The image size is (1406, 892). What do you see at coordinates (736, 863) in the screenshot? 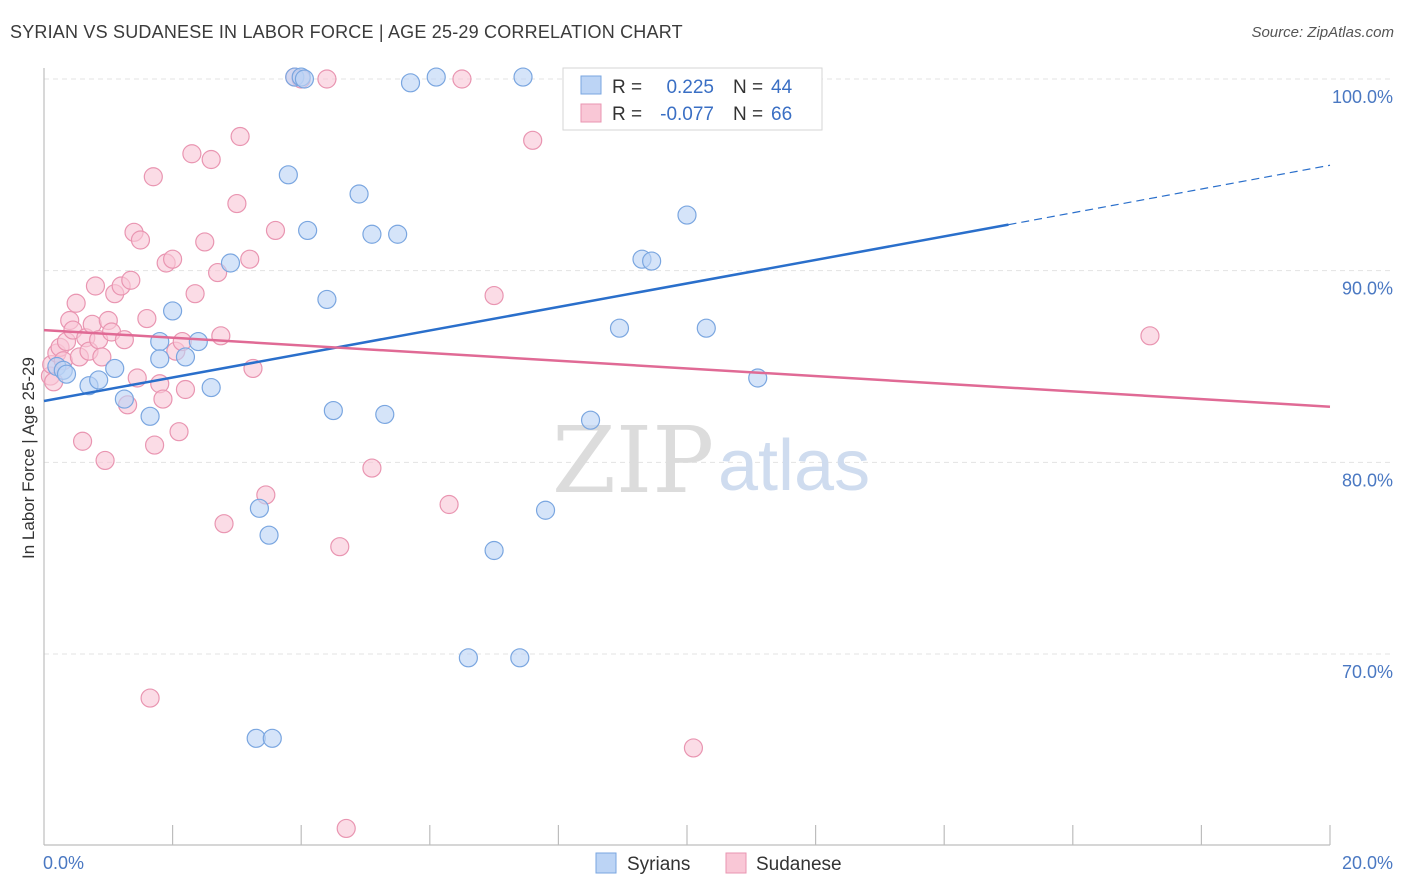
I see `bottom-legend-swatch-sudanese` at bounding box center [736, 863].